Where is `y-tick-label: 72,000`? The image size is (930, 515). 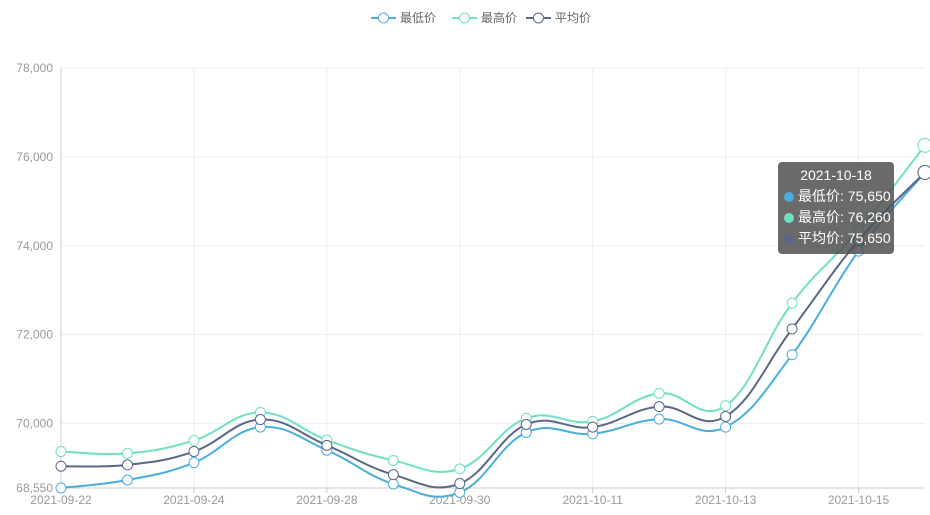 y-tick-label: 72,000 is located at coordinates (34, 335).